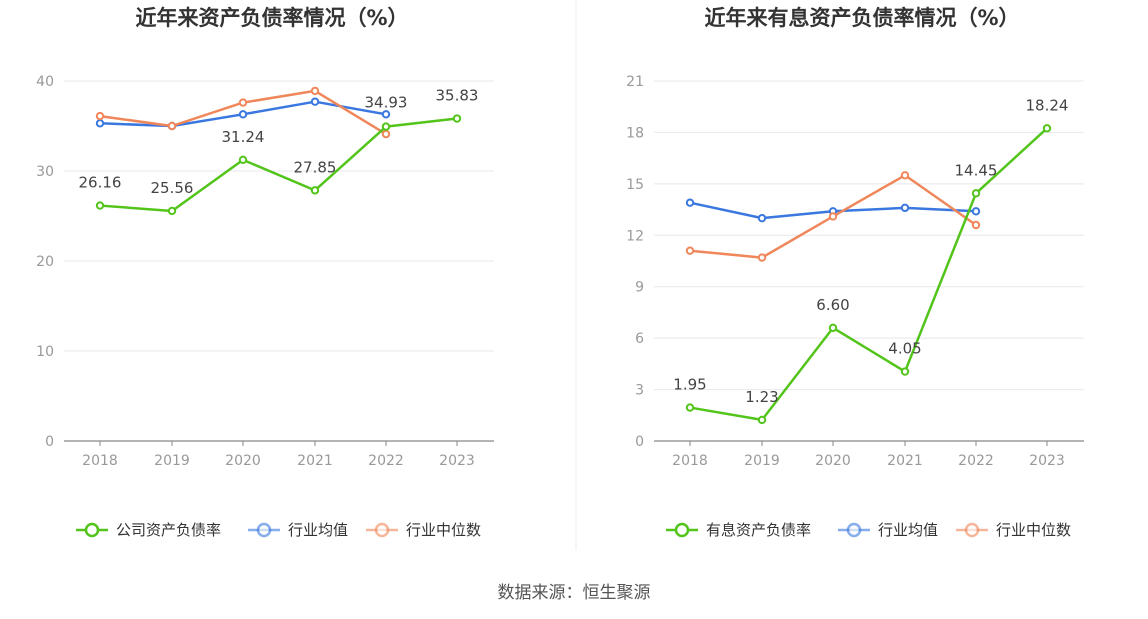  What do you see at coordinates (386, 103) in the screenshot?
I see `data-label: 34.93` at bounding box center [386, 103].